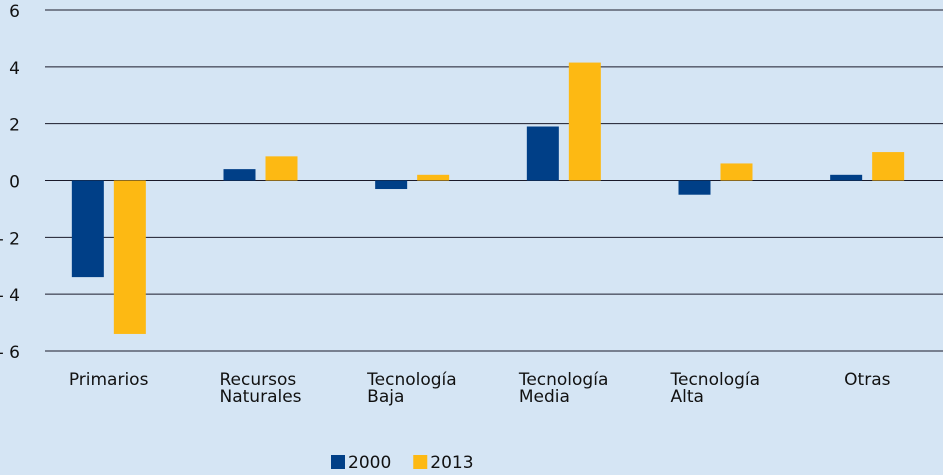 The image size is (943, 475). I want to click on x-tick-label: Otras, so click(867, 380).